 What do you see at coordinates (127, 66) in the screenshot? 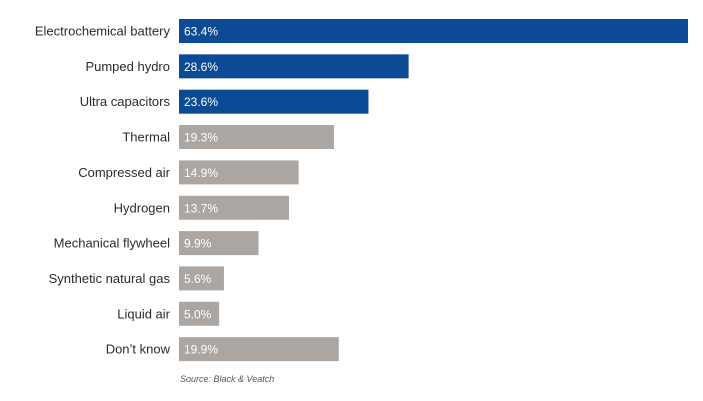
I see `category-label: Pumped hydro` at bounding box center [127, 66].